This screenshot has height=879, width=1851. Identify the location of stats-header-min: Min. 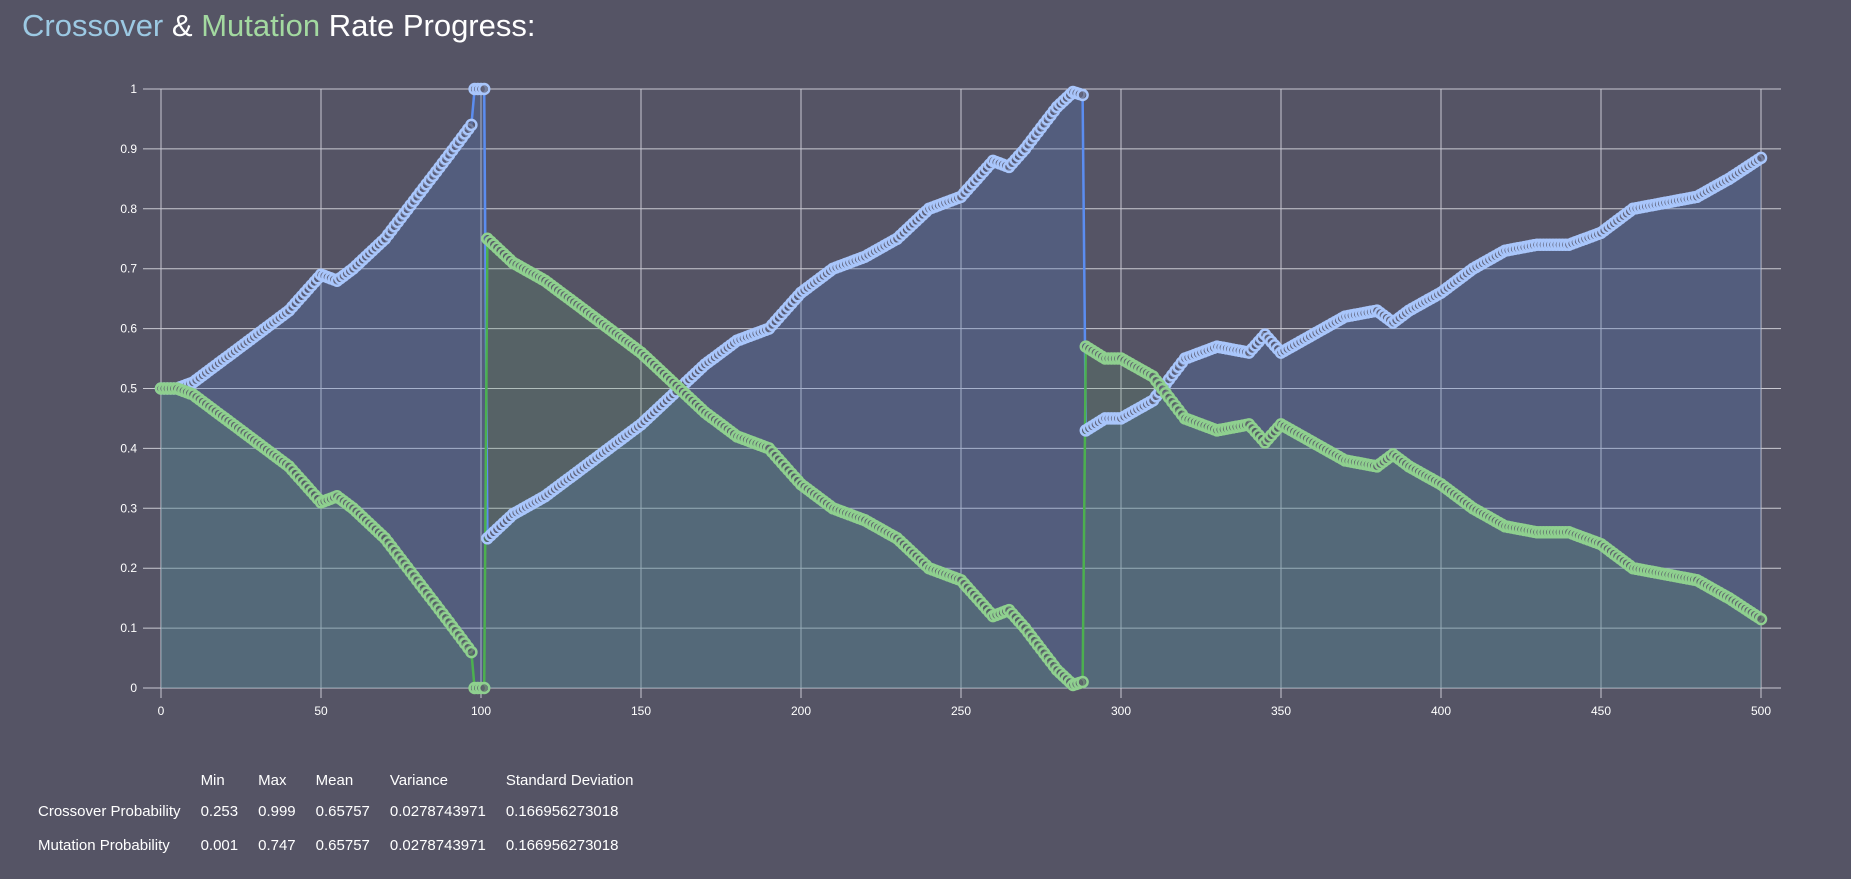
(212, 780).